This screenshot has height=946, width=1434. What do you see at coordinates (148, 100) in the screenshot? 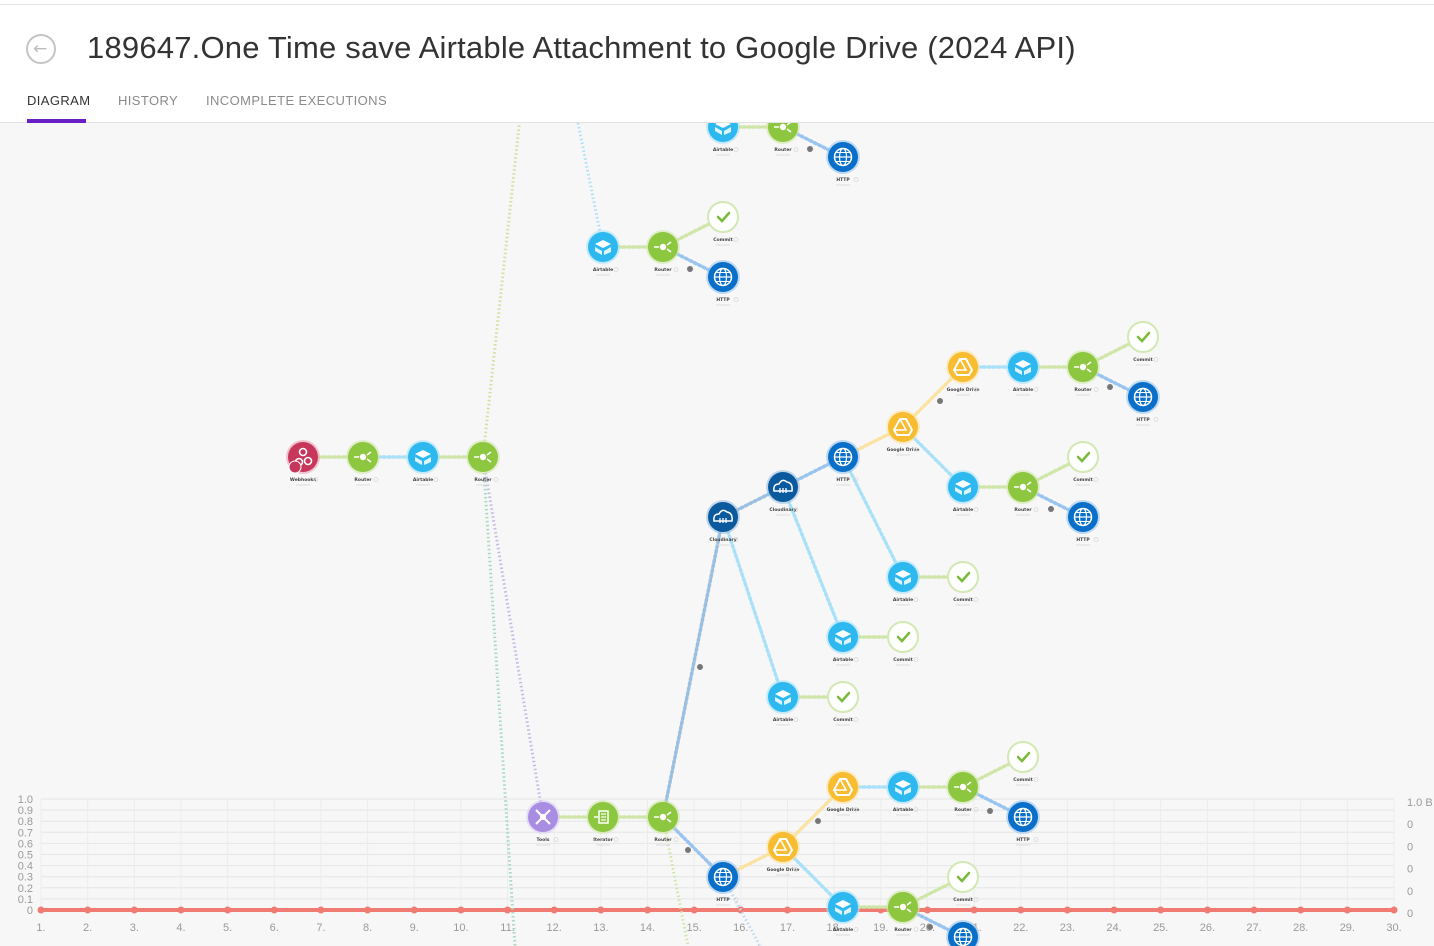
I see `tab-history: HISTORY` at bounding box center [148, 100].